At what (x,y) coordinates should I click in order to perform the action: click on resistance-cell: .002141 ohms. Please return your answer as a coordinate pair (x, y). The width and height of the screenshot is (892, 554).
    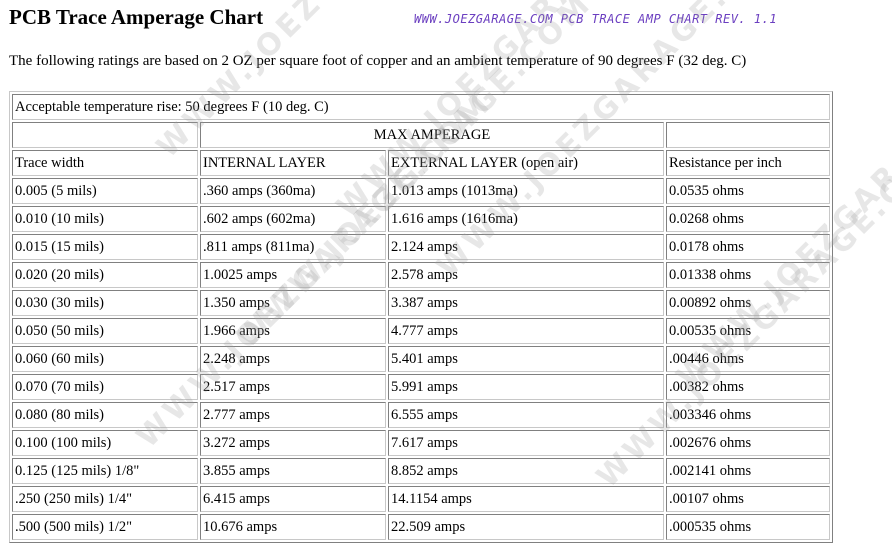
    Looking at the image, I should click on (748, 471).